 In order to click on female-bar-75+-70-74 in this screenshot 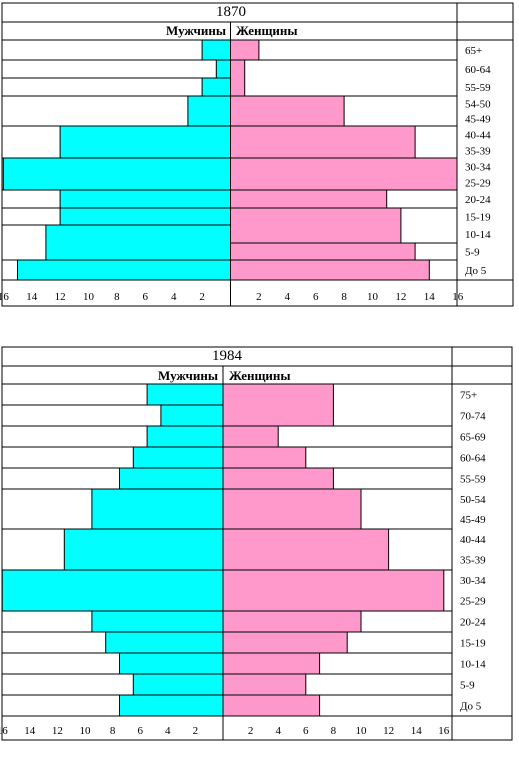, I will do `click(278, 405)`.